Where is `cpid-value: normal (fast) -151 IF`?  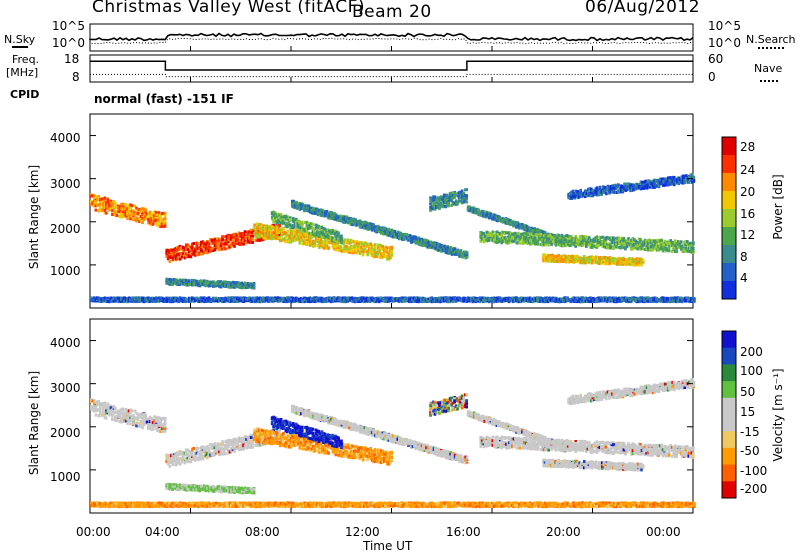
cpid-value: normal (fast) -151 IF is located at coordinates (164, 99).